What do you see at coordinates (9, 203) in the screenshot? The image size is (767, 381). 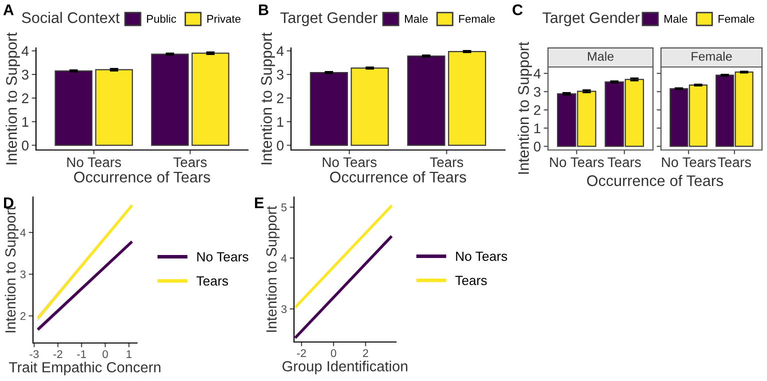 I see `text: D` at bounding box center [9, 203].